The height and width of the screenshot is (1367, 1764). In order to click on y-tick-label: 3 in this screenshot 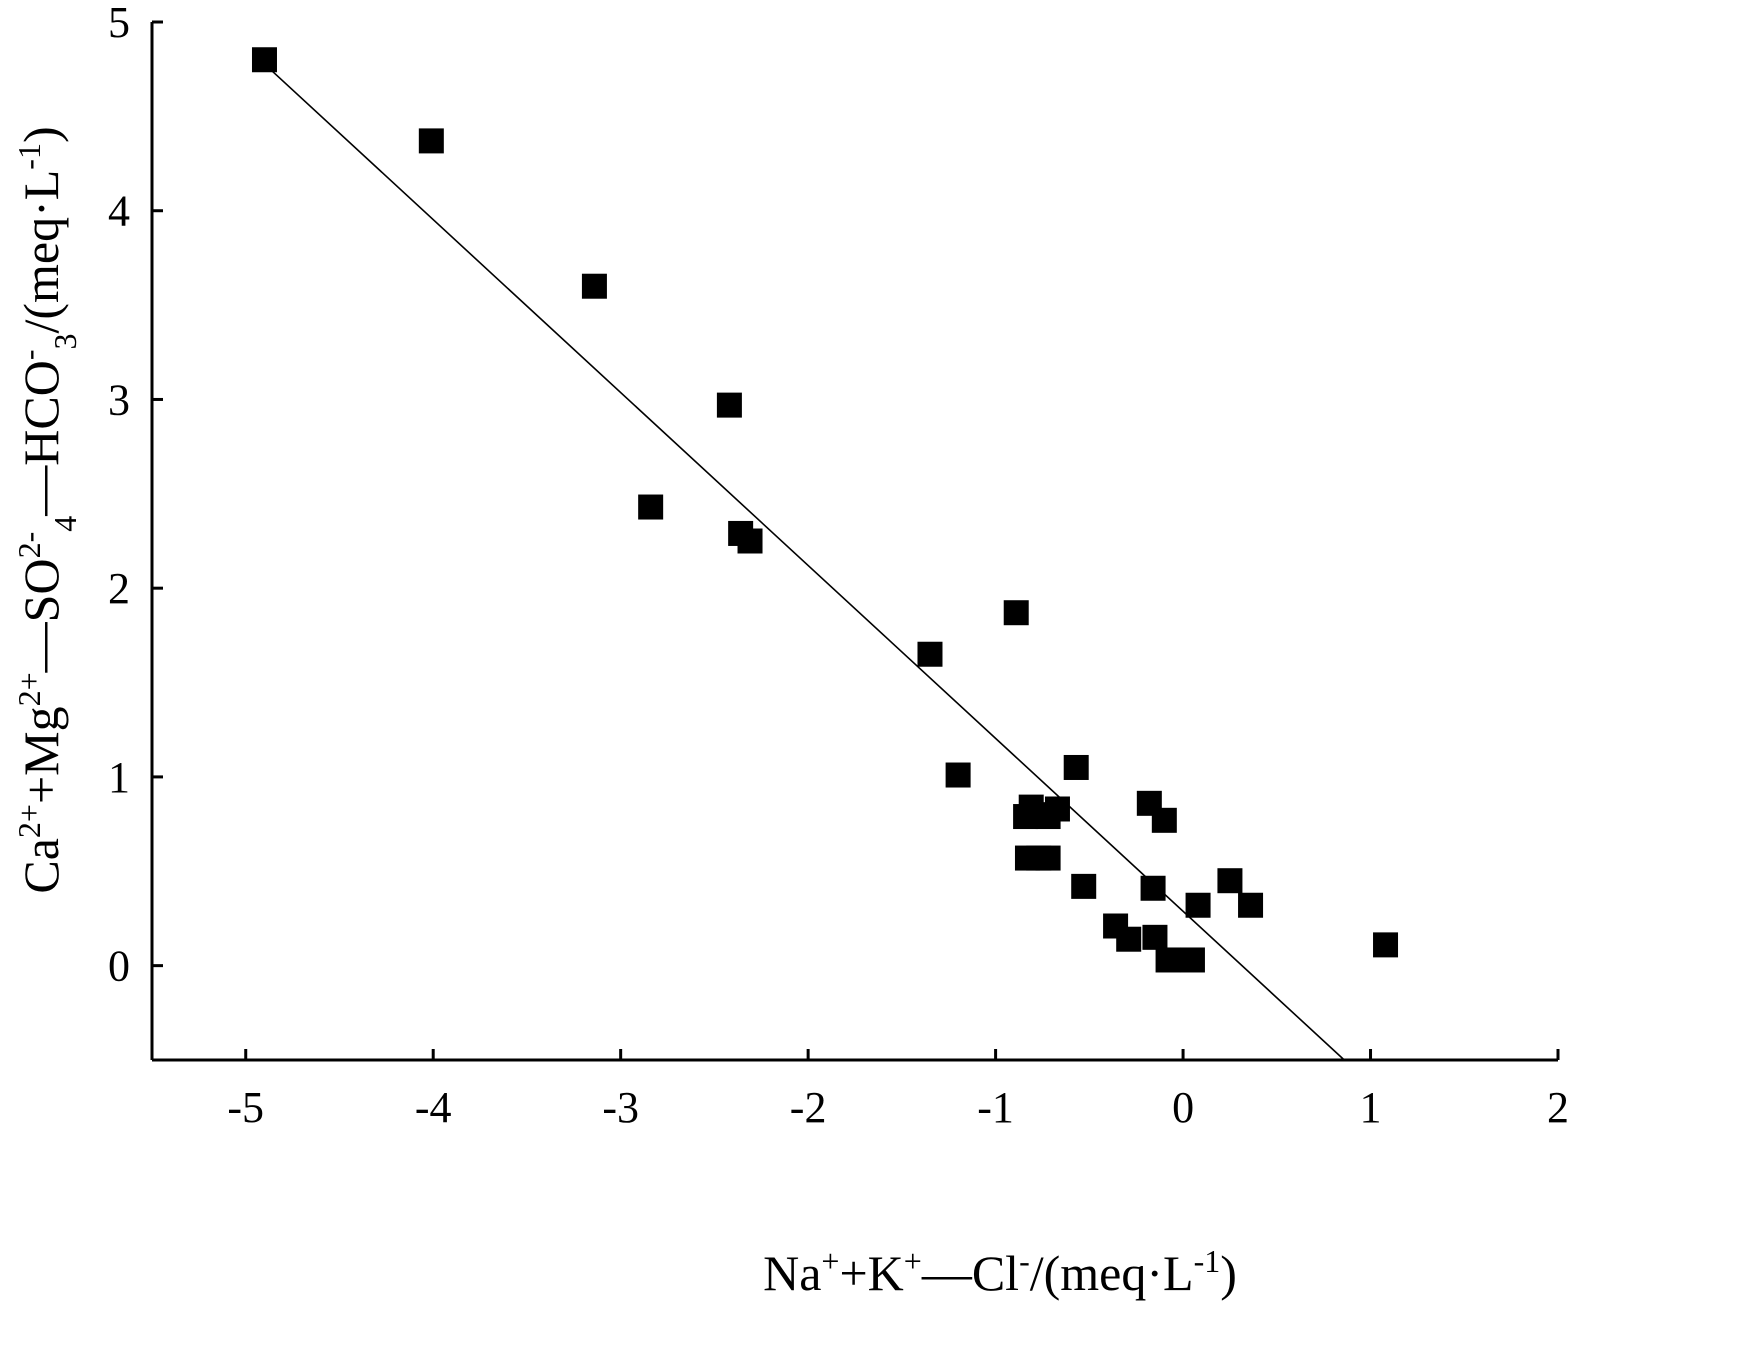, I will do `click(119, 399)`.